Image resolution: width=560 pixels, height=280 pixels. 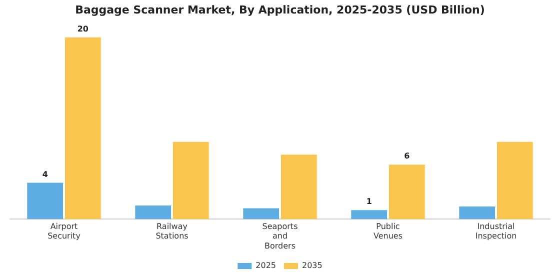 What do you see at coordinates (45, 174) in the screenshot?
I see `data-label: 4` at bounding box center [45, 174].